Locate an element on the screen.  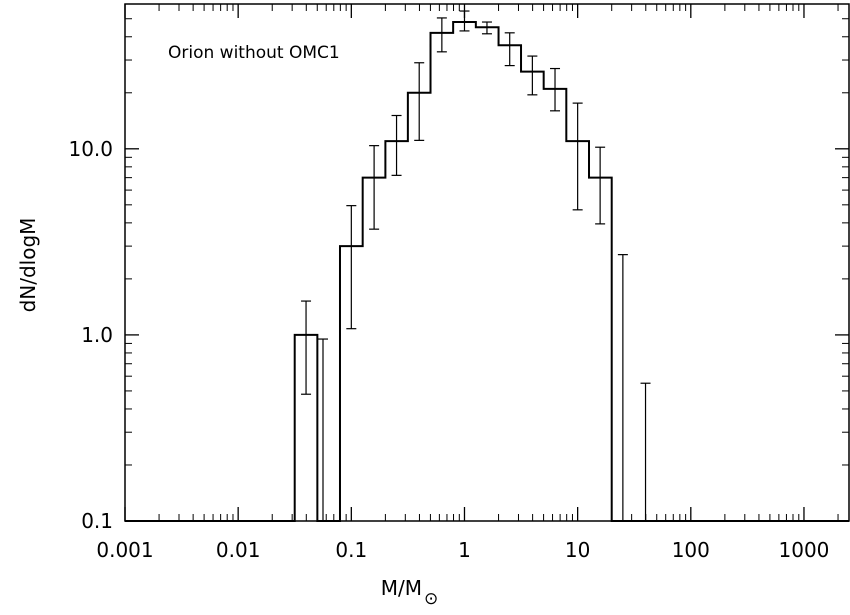
x-tick-label: 1 is located at coordinates (464, 550).